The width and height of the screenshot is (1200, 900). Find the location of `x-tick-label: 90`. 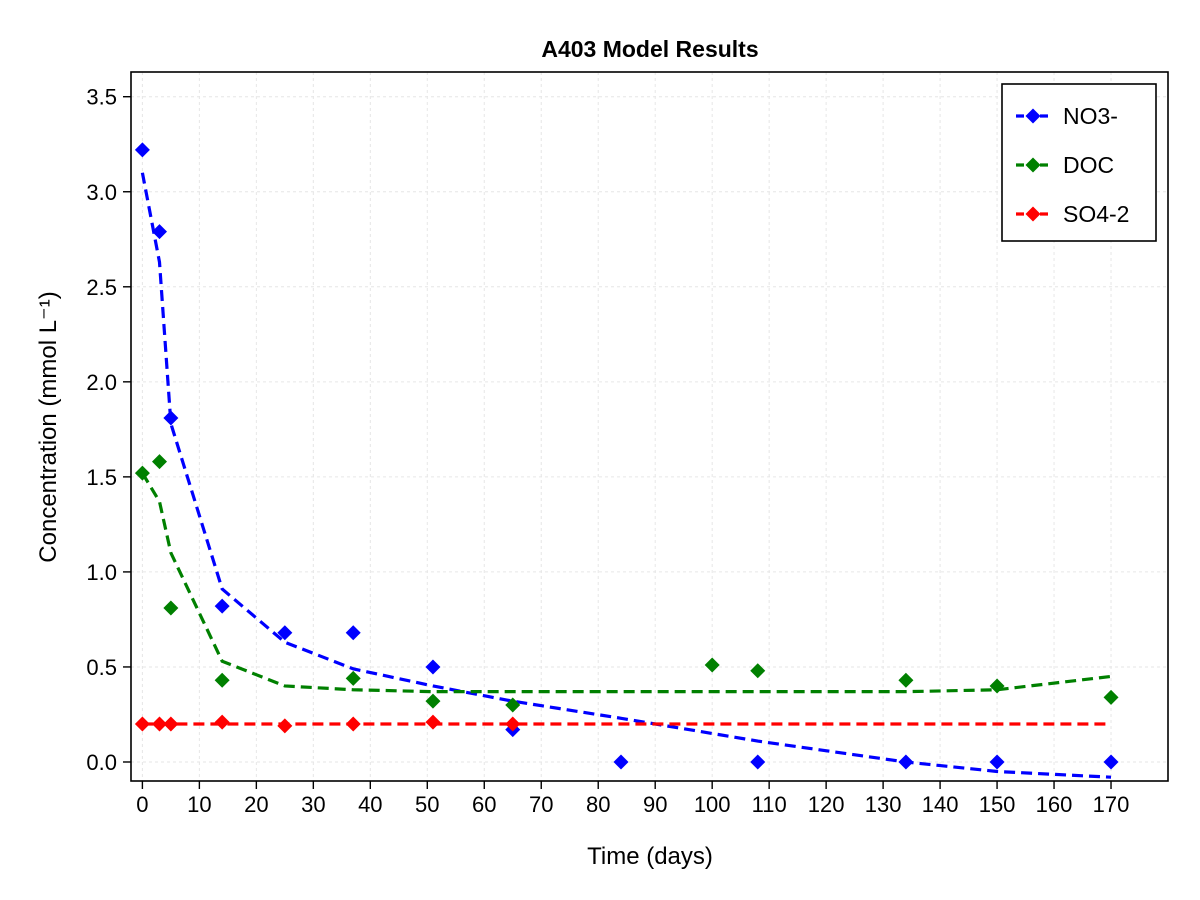

x-tick-label: 90 is located at coordinates (655, 804).